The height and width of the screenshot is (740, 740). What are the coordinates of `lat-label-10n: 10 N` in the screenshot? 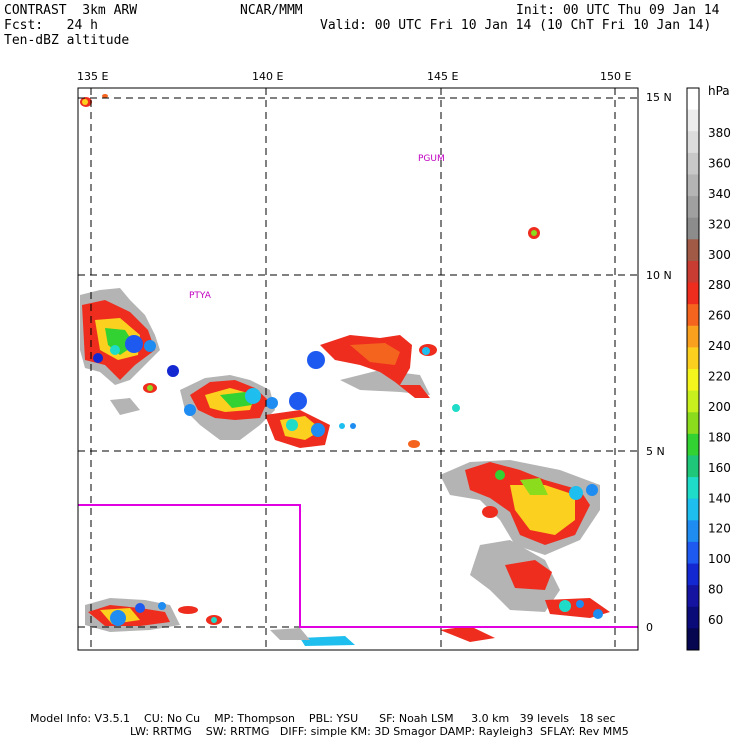 It's located at (659, 275).